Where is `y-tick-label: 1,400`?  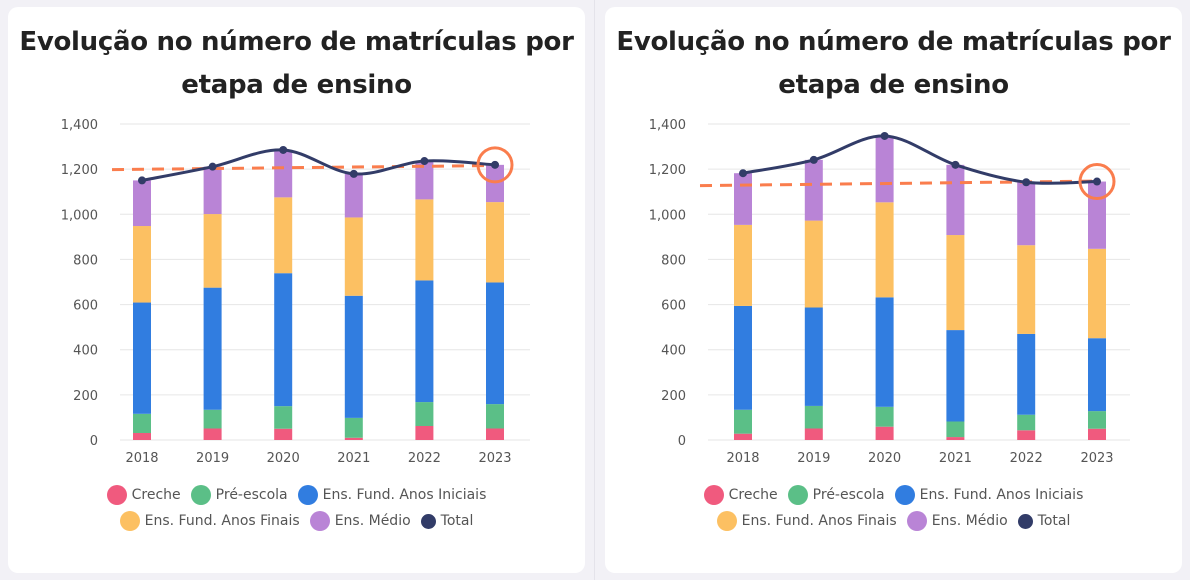 y-tick-label: 1,400 is located at coordinates (79, 125).